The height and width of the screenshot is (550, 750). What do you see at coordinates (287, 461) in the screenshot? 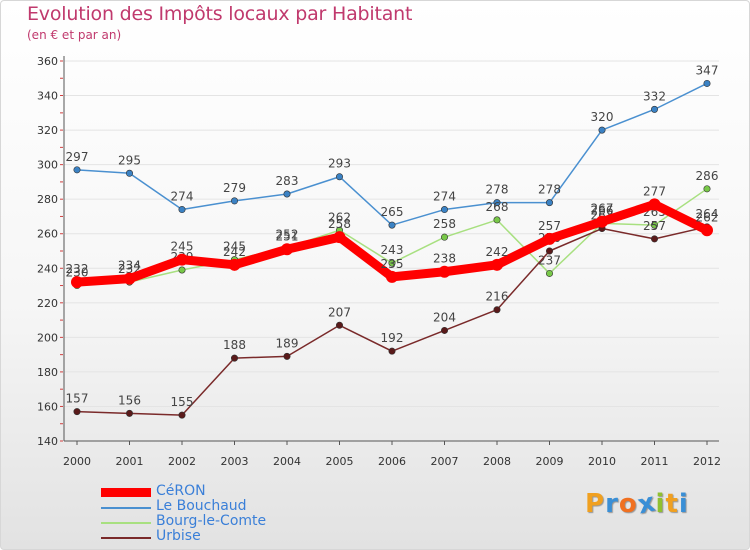
I see `x-tick-label-2004: 2004` at bounding box center [287, 461].